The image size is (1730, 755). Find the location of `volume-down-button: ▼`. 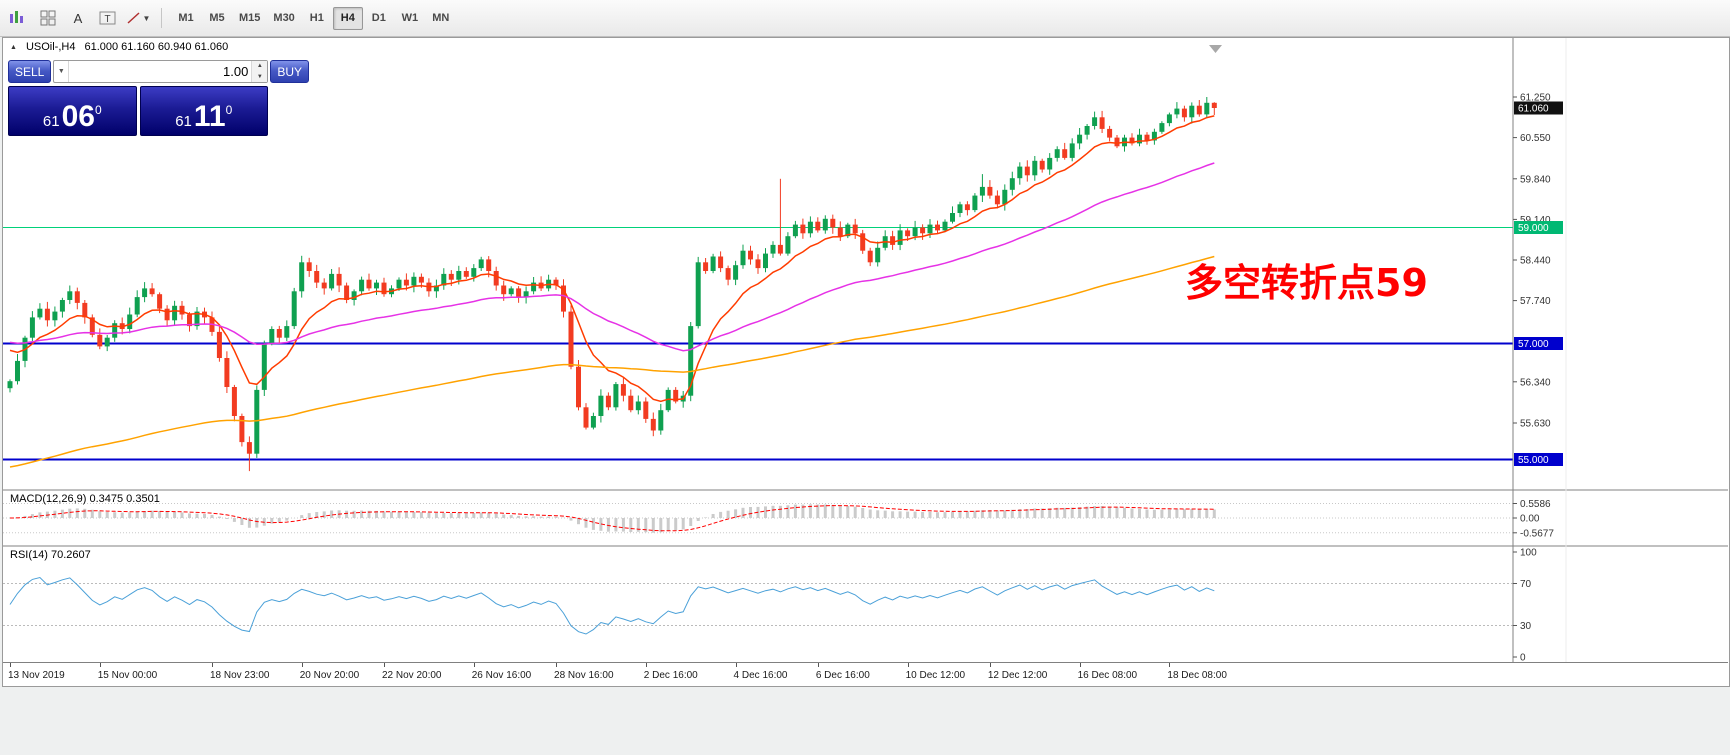

volume-down-button: ▼ is located at coordinates (260, 76).